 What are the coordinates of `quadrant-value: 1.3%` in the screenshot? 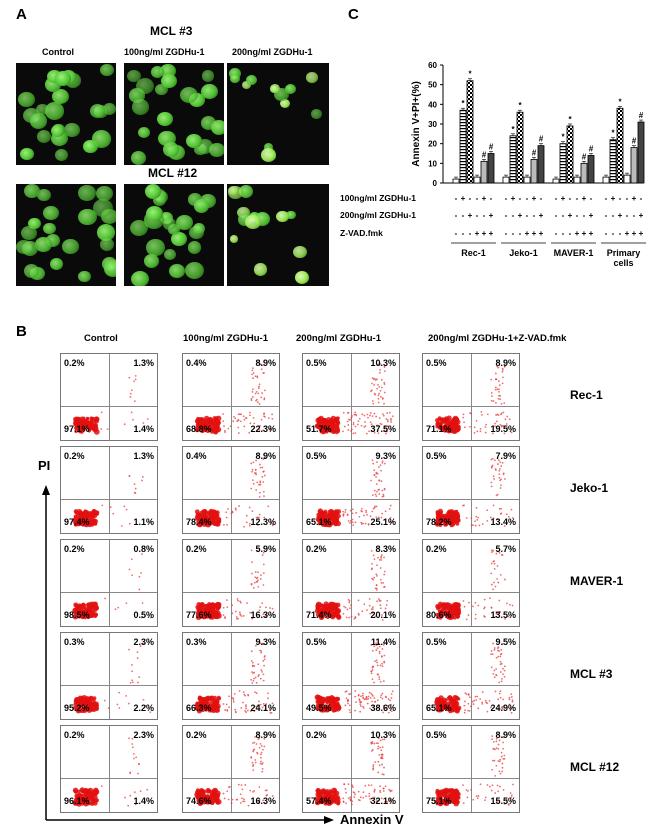 It's located at (143, 363).